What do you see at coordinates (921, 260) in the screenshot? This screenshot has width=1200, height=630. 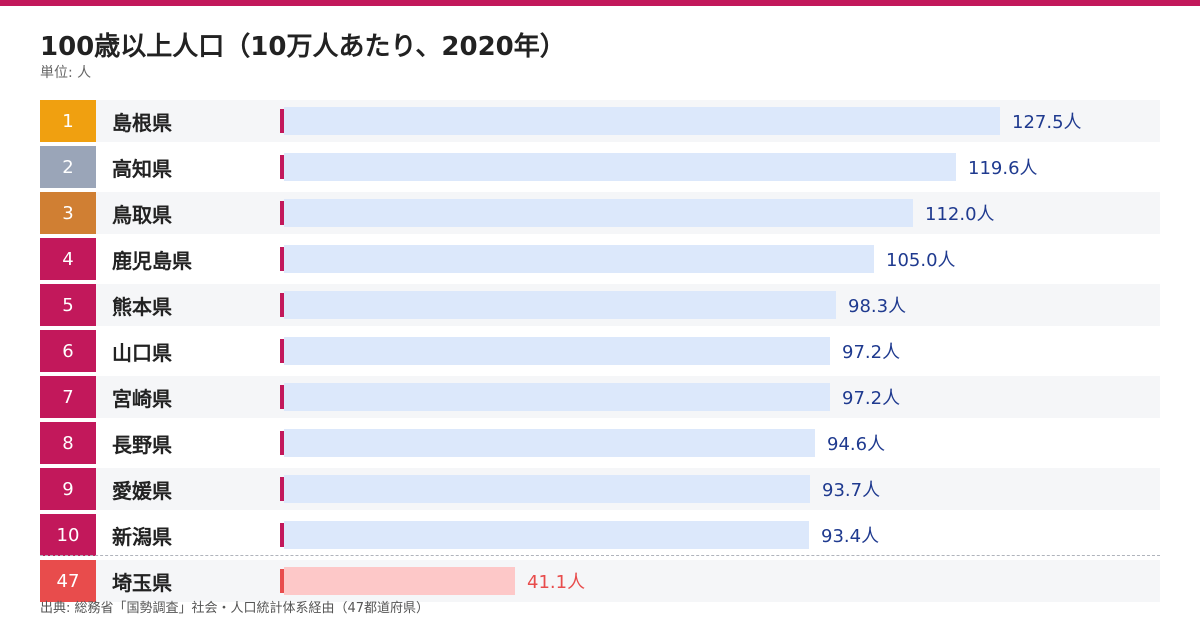 I see `value-label: 105.0人` at bounding box center [921, 260].